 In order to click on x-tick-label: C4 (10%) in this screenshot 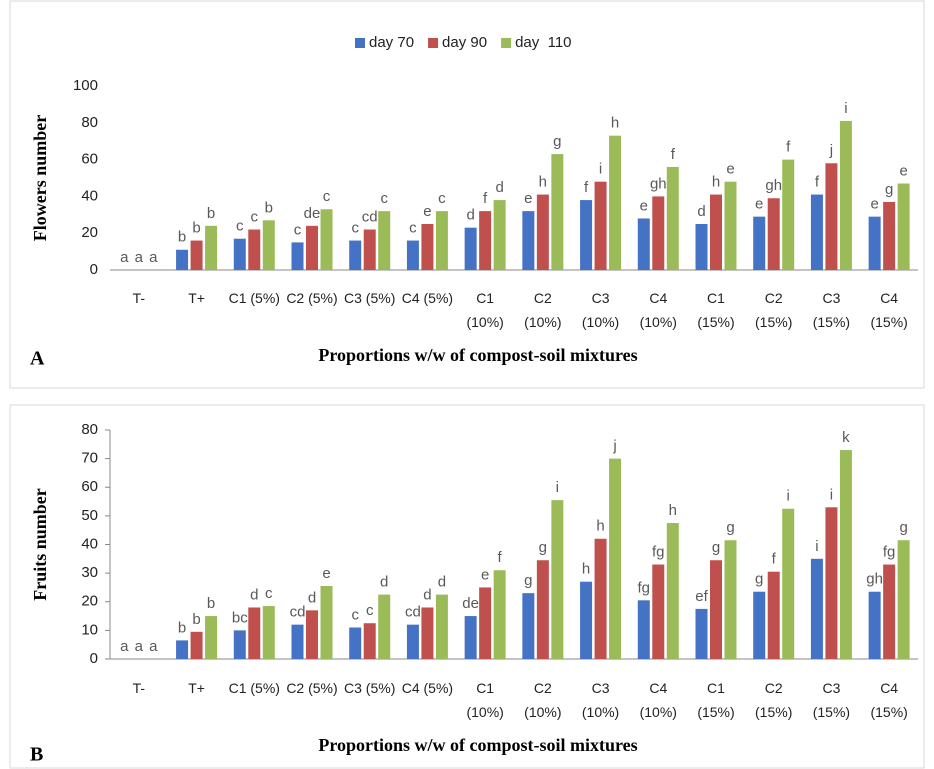, I will do `click(658, 700)`.